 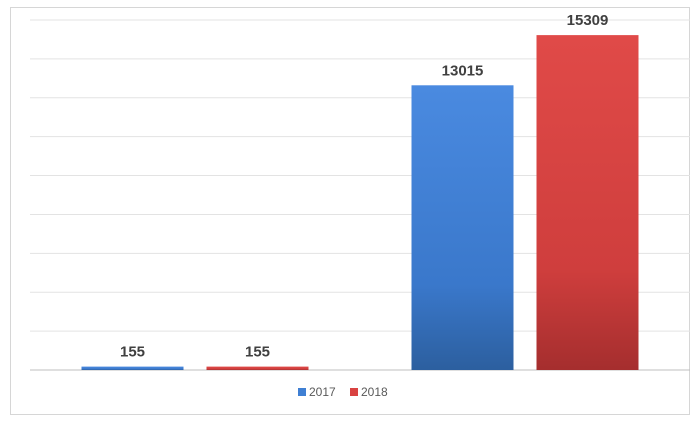 What do you see at coordinates (463, 70) in the screenshot?
I see `data-label-2017-2: 13015` at bounding box center [463, 70].